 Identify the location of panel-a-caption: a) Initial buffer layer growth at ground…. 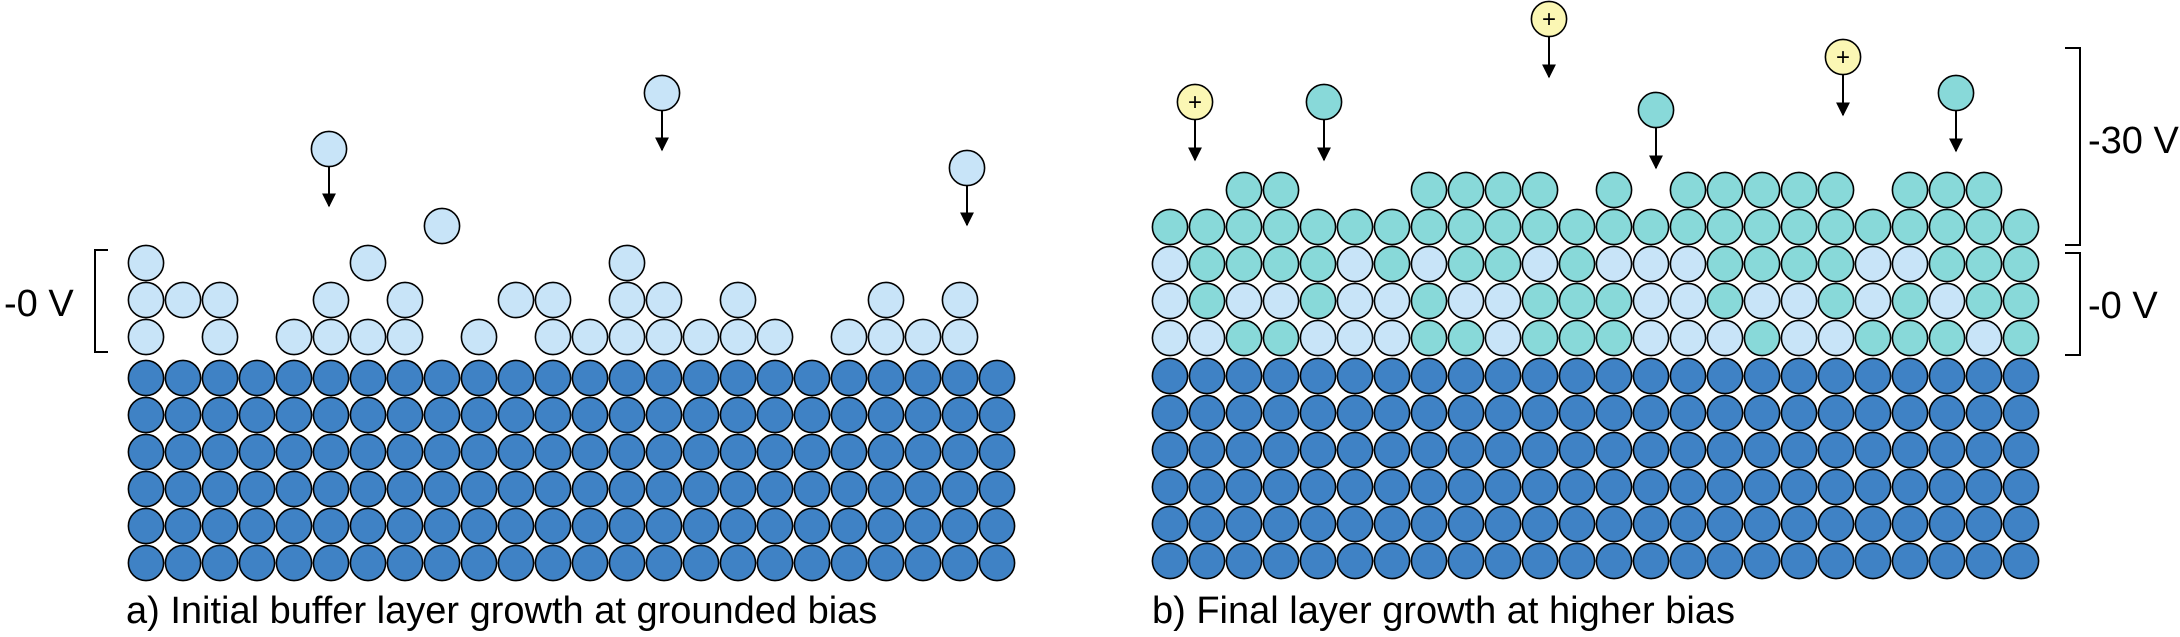
(501, 611).